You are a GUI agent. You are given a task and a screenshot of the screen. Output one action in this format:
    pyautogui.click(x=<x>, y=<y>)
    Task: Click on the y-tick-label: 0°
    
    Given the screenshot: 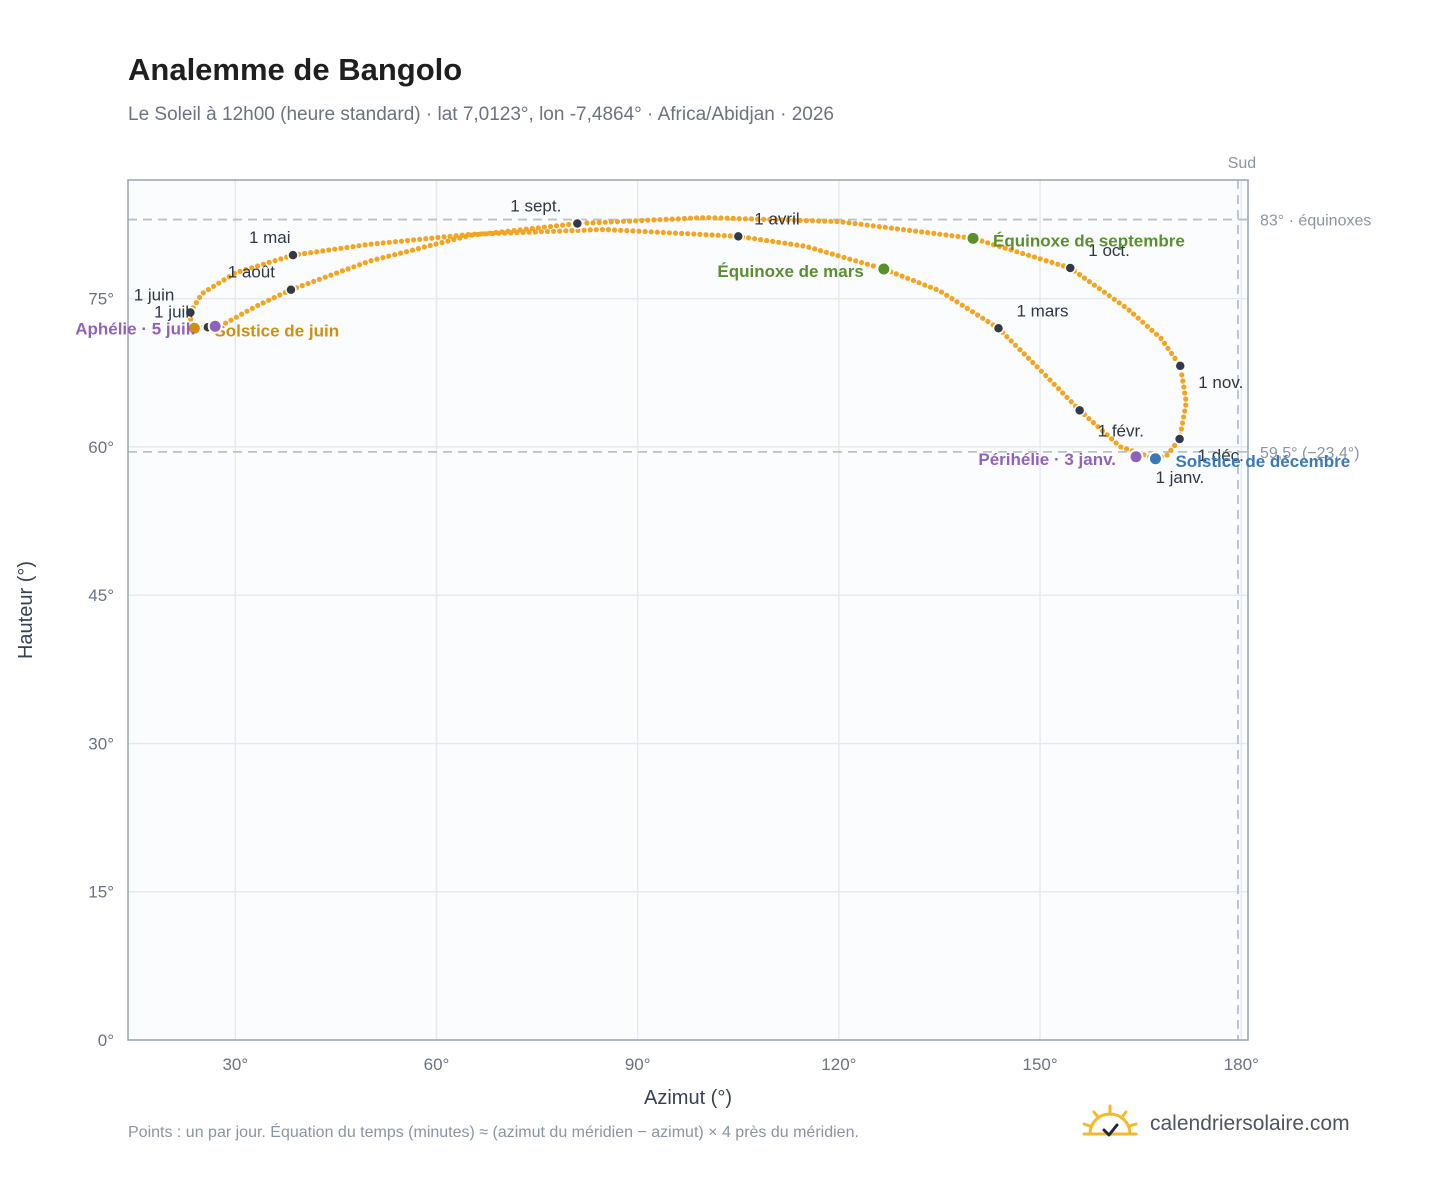 What is the action you would take?
    pyautogui.click(x=106, y=1040)
    